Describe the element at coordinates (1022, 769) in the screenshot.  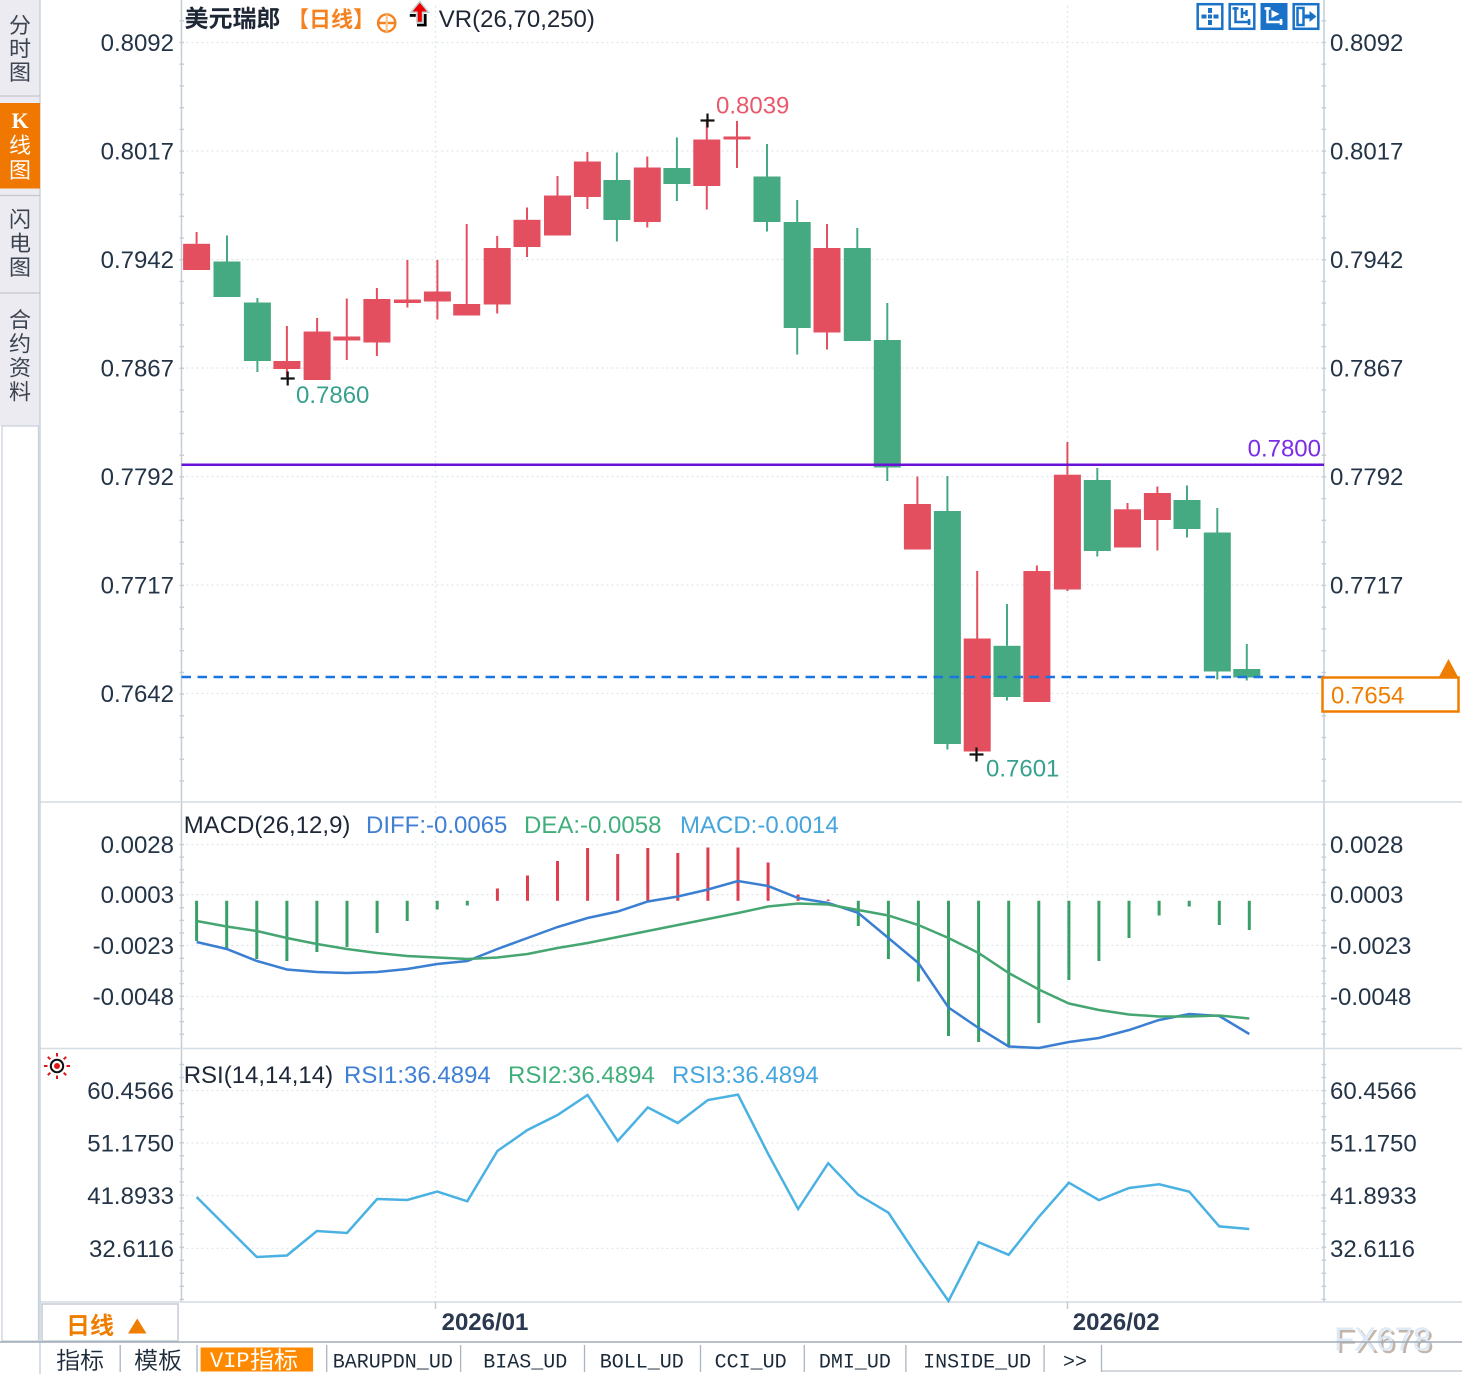
I see `svg-text: 0.7601` at that location.